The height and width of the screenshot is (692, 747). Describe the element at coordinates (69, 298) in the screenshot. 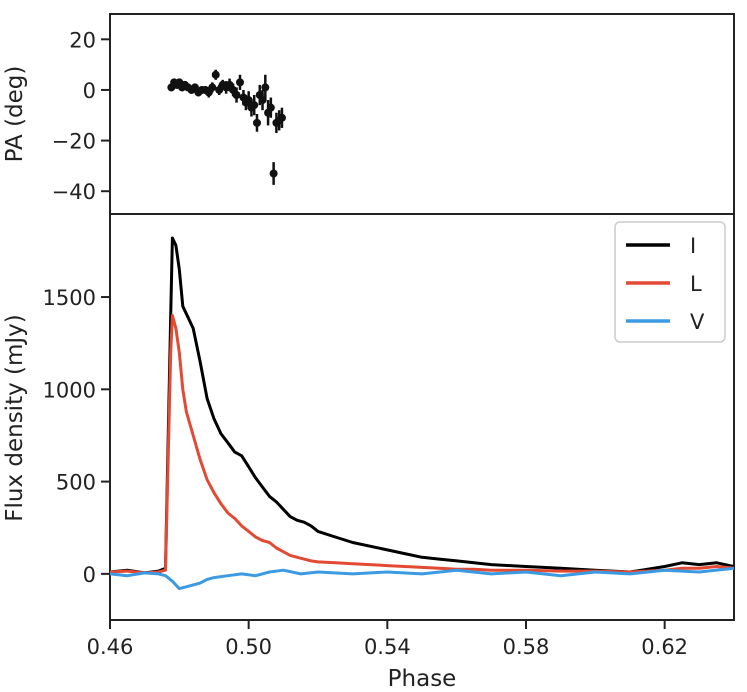

I see `flux-y-tick-label: 1500` at that location.